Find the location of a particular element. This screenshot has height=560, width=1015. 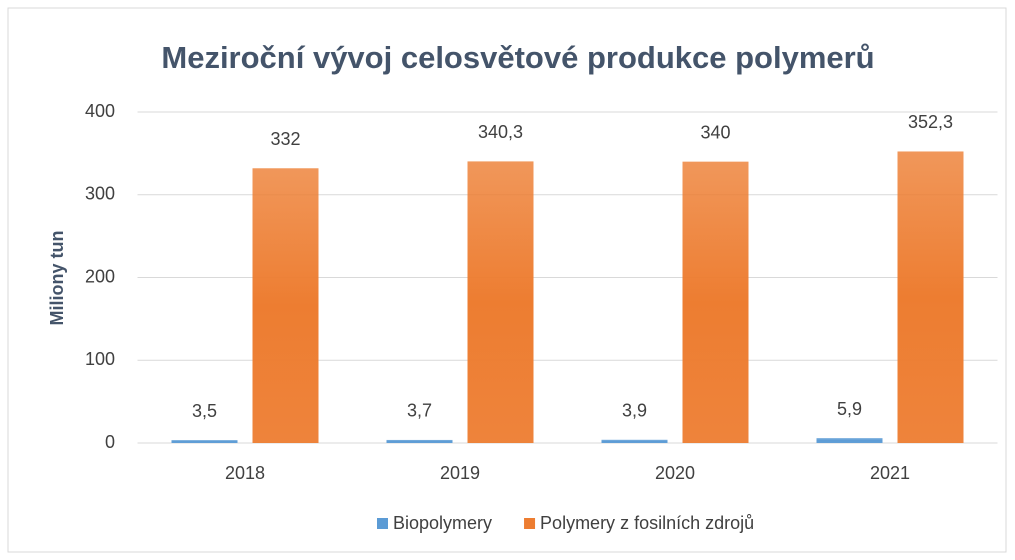

data-label: 332 is located at coordinates (285, 139).